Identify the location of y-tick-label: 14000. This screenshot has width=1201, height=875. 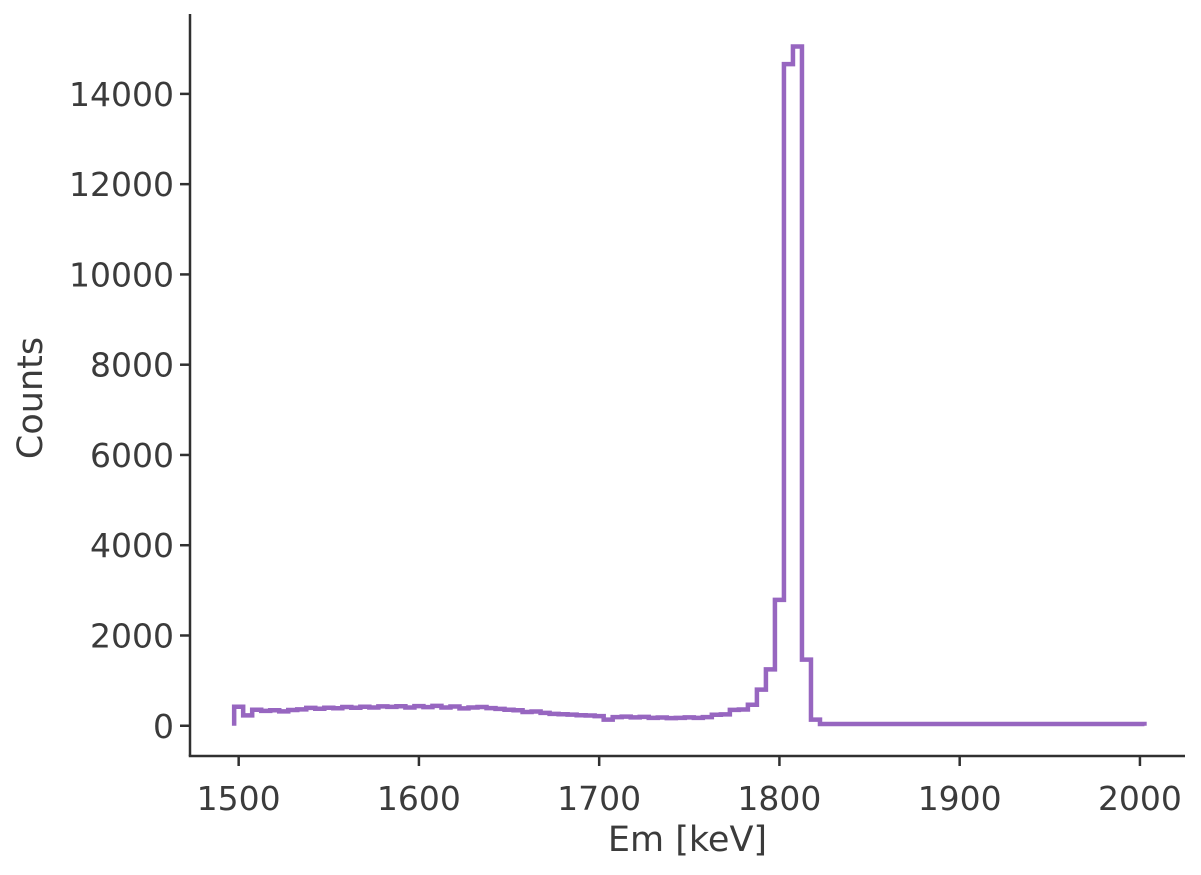
(121, 94).